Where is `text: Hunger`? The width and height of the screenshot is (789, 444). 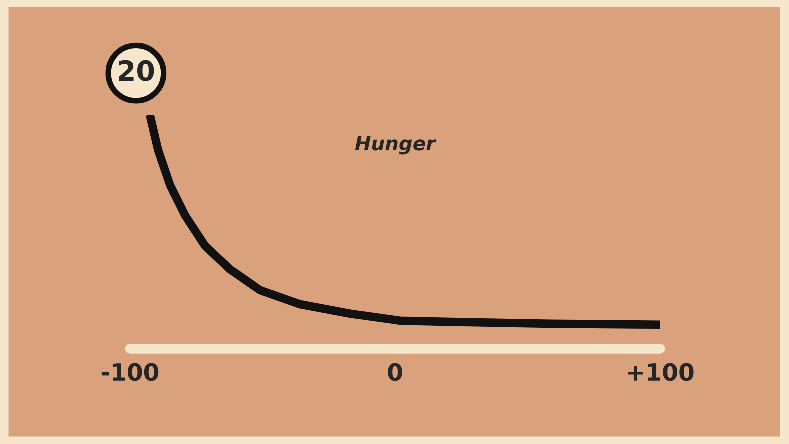
text: Hunger is located at coordinates (396, 145).